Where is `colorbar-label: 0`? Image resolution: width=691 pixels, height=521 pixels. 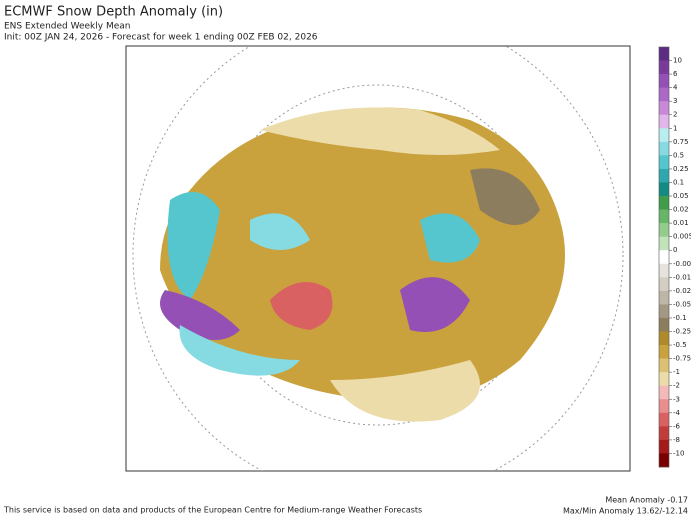
colorbar-label: 0 is located at coordinates (675, 250).